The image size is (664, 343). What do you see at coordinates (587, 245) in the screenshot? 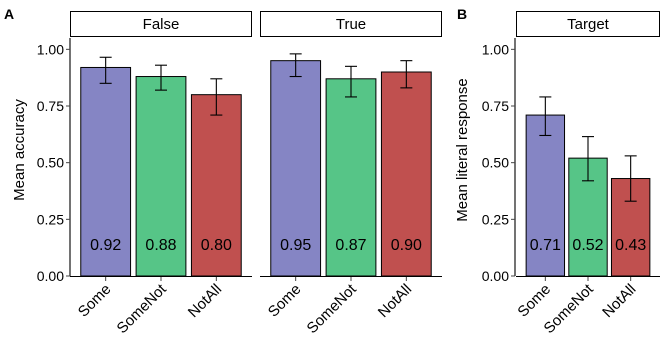
I see `bar-value-label: 0.52` at bounding box center [587, 245].